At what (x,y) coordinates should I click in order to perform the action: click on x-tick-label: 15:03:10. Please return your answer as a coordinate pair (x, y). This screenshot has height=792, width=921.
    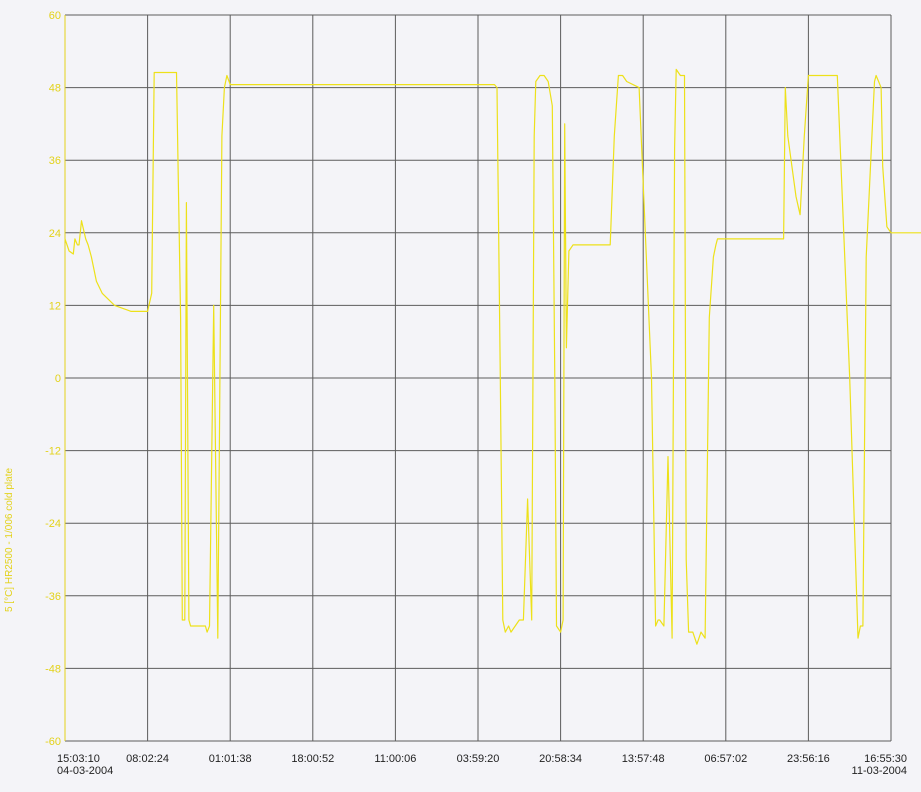
    Looking at the image, I should click on (78, 759).